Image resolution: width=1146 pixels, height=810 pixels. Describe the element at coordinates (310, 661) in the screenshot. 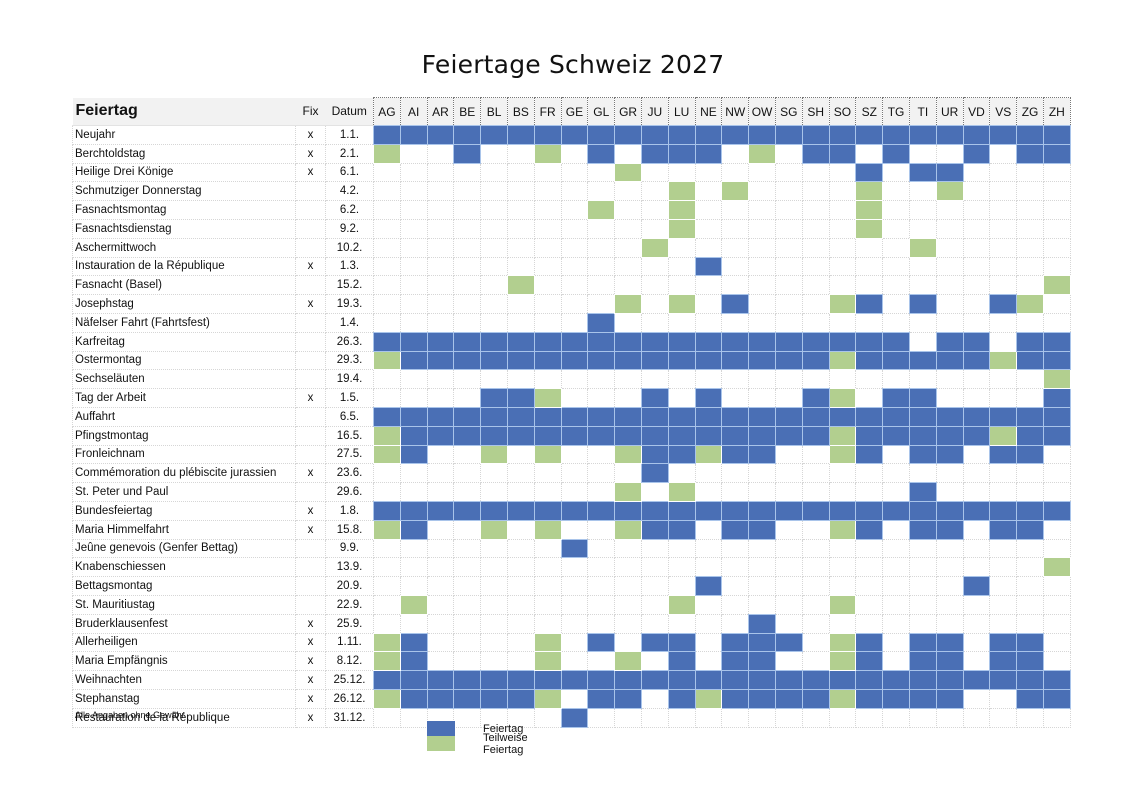

I see `fixed-date-mark: x` at that location.